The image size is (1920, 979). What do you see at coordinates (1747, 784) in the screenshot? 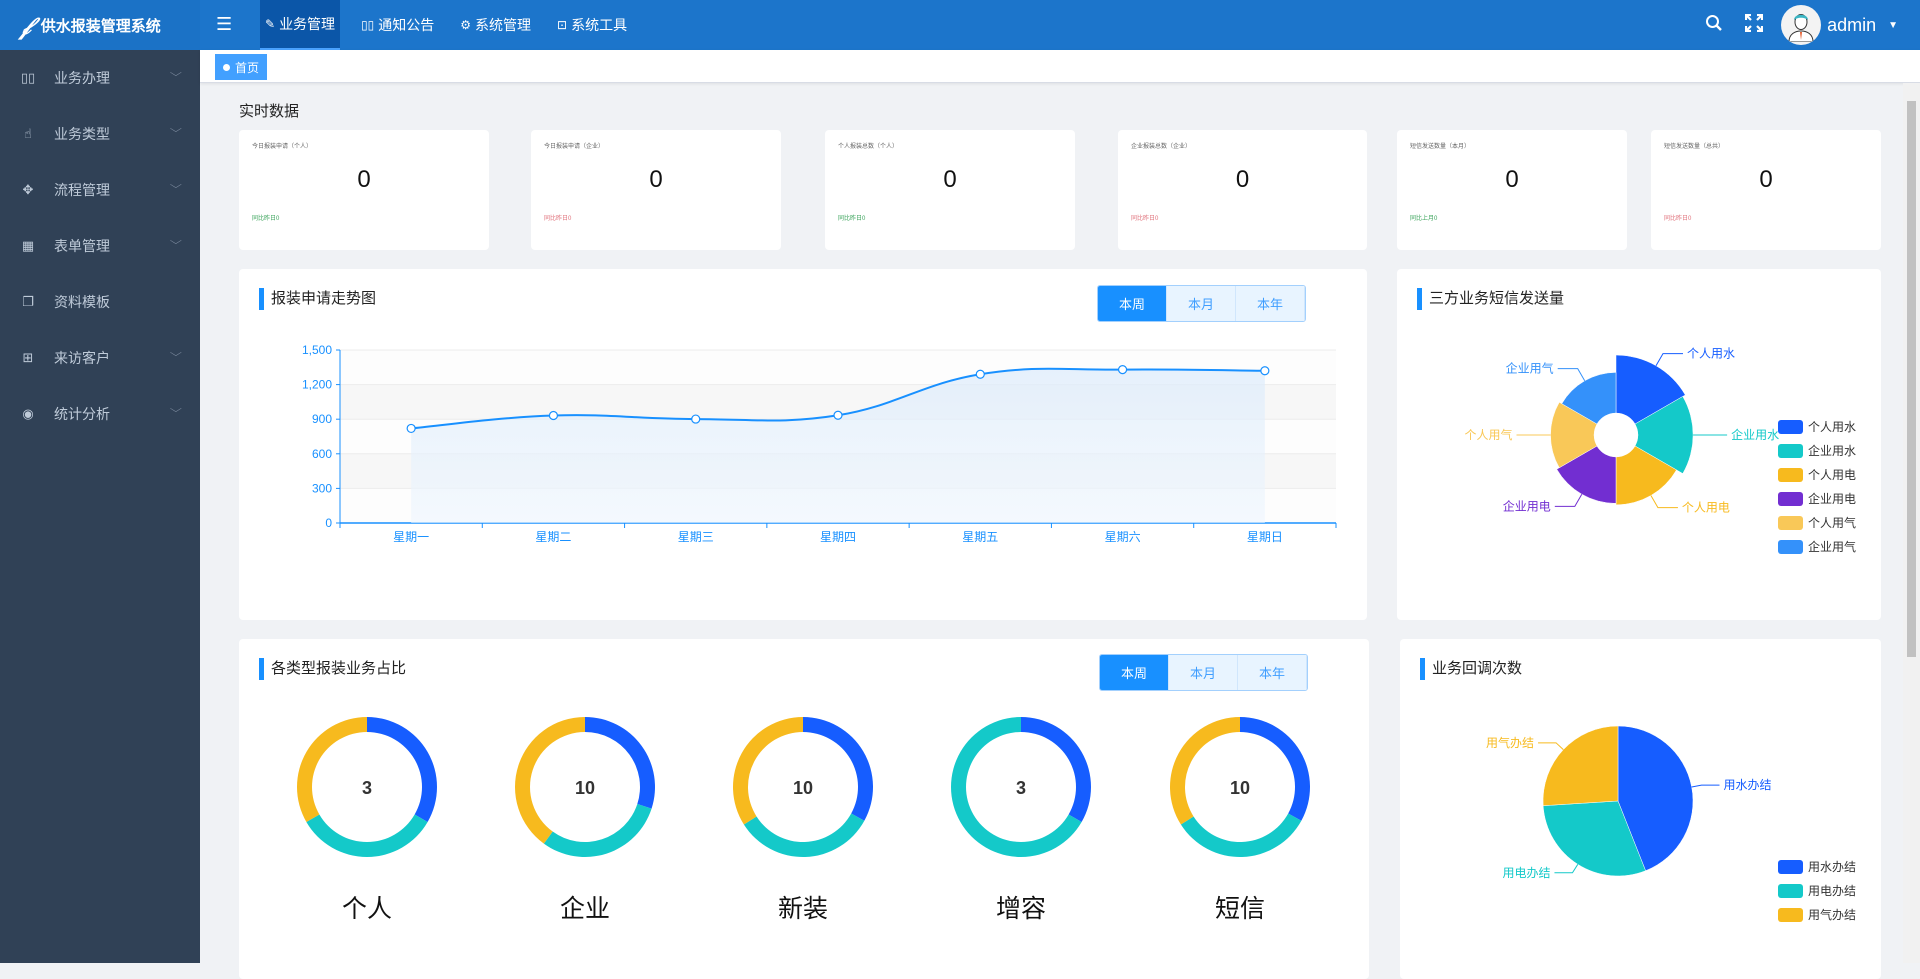
I see `slice-label: 用水办结` at bounding box center [1747, 784].